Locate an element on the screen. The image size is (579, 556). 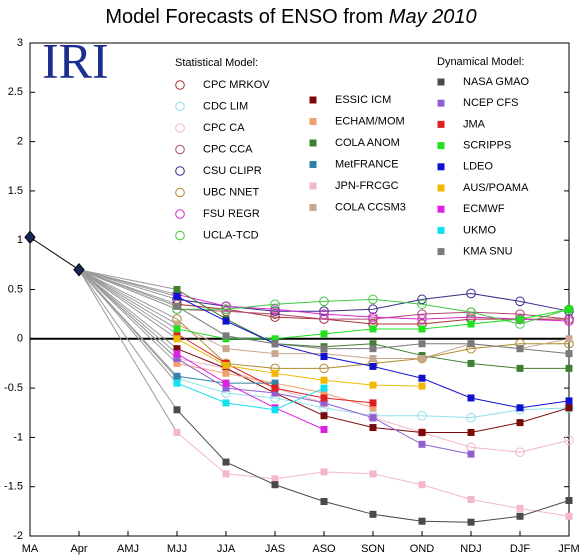
chart-title: Model Forecasts of ENSO from is located at coordinates (244, 17).